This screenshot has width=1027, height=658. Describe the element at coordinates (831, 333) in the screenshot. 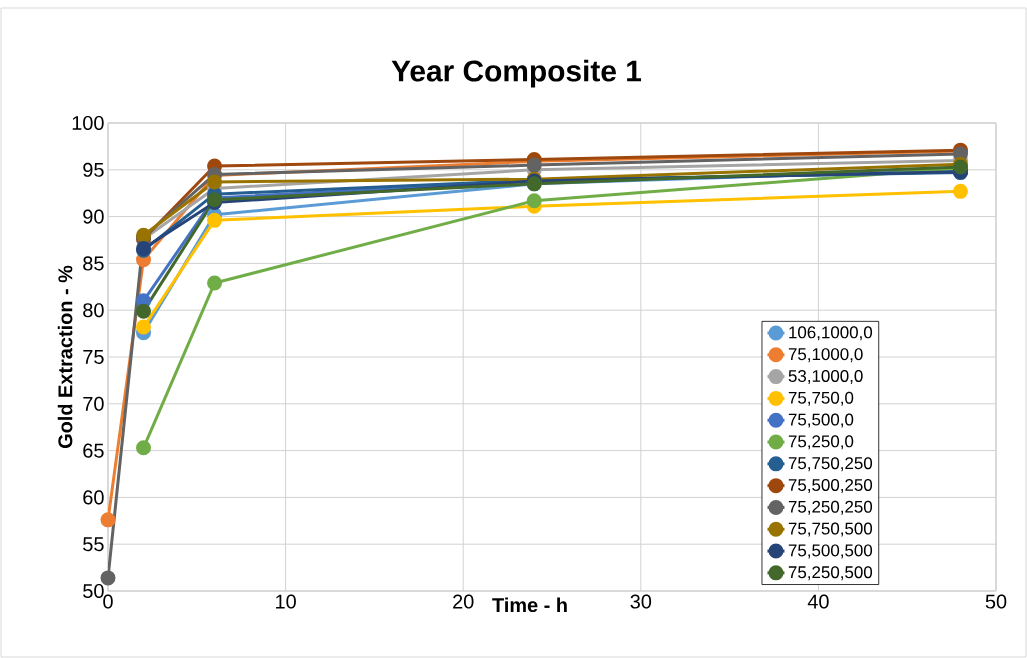

I see `legend-label: 106,1000,0` at that location.